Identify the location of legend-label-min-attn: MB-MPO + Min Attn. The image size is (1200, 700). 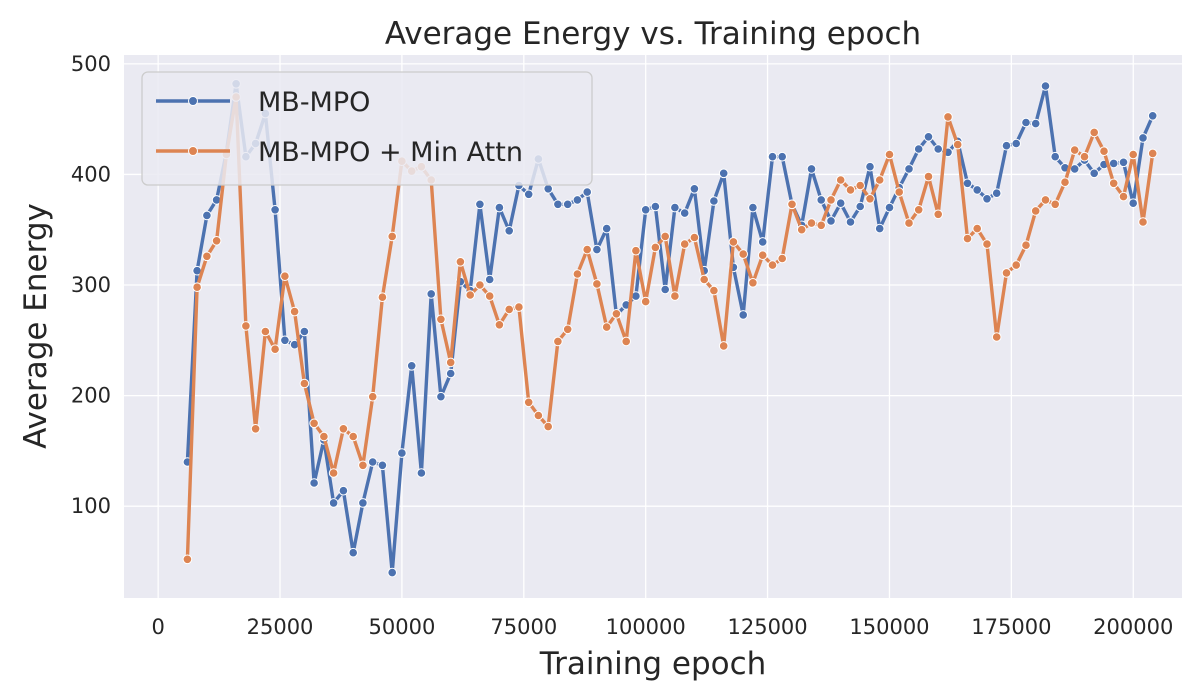
(390, 152).